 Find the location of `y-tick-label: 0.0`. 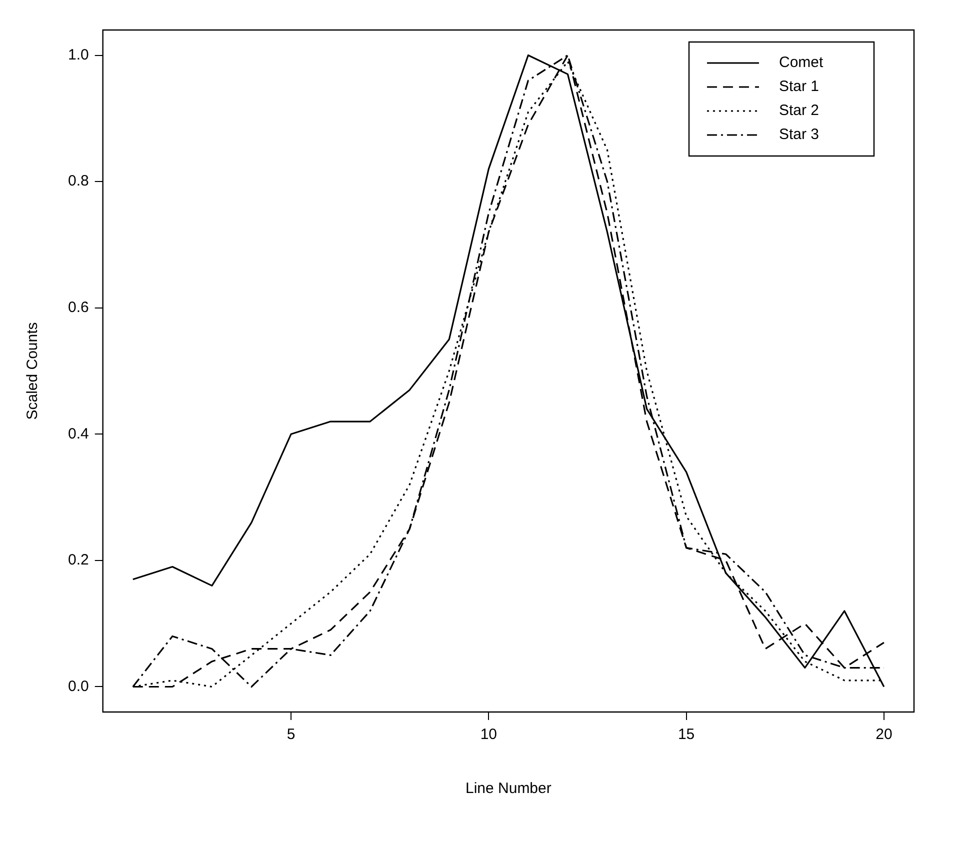

y-tick-label: 0.0 is located at coordinates (78, 686).